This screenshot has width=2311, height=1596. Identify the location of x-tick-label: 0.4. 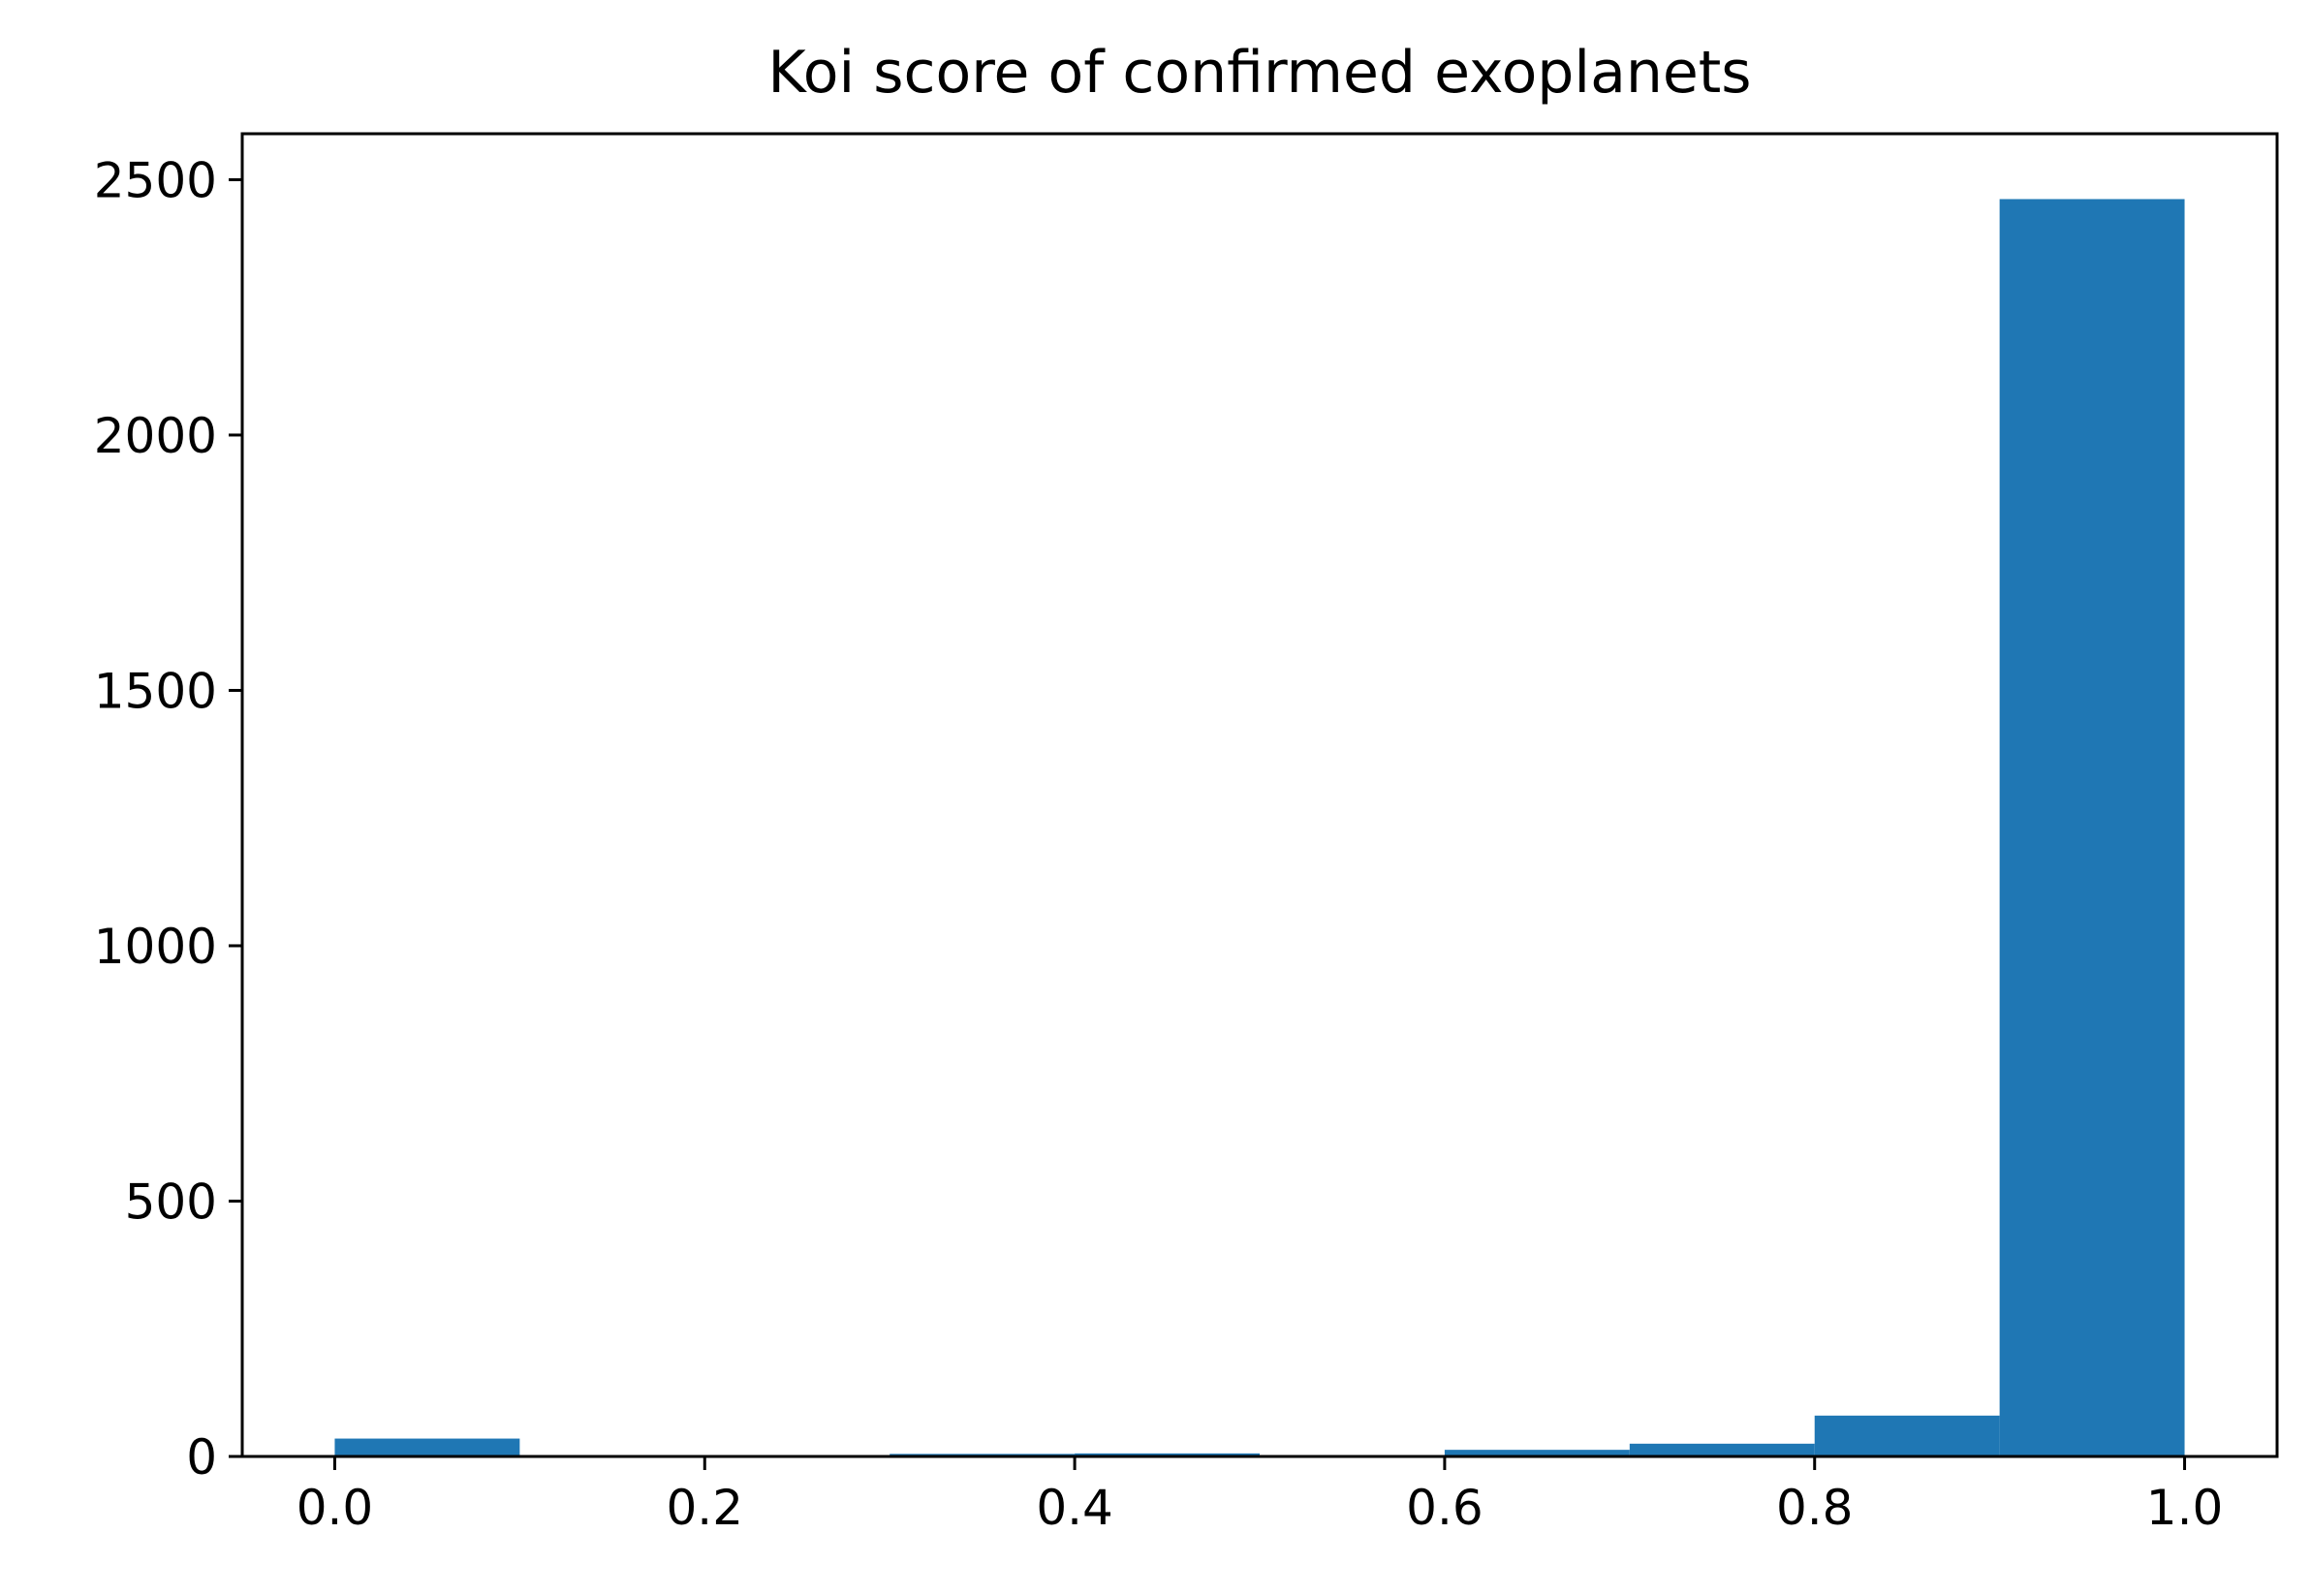
(1074, 1508).